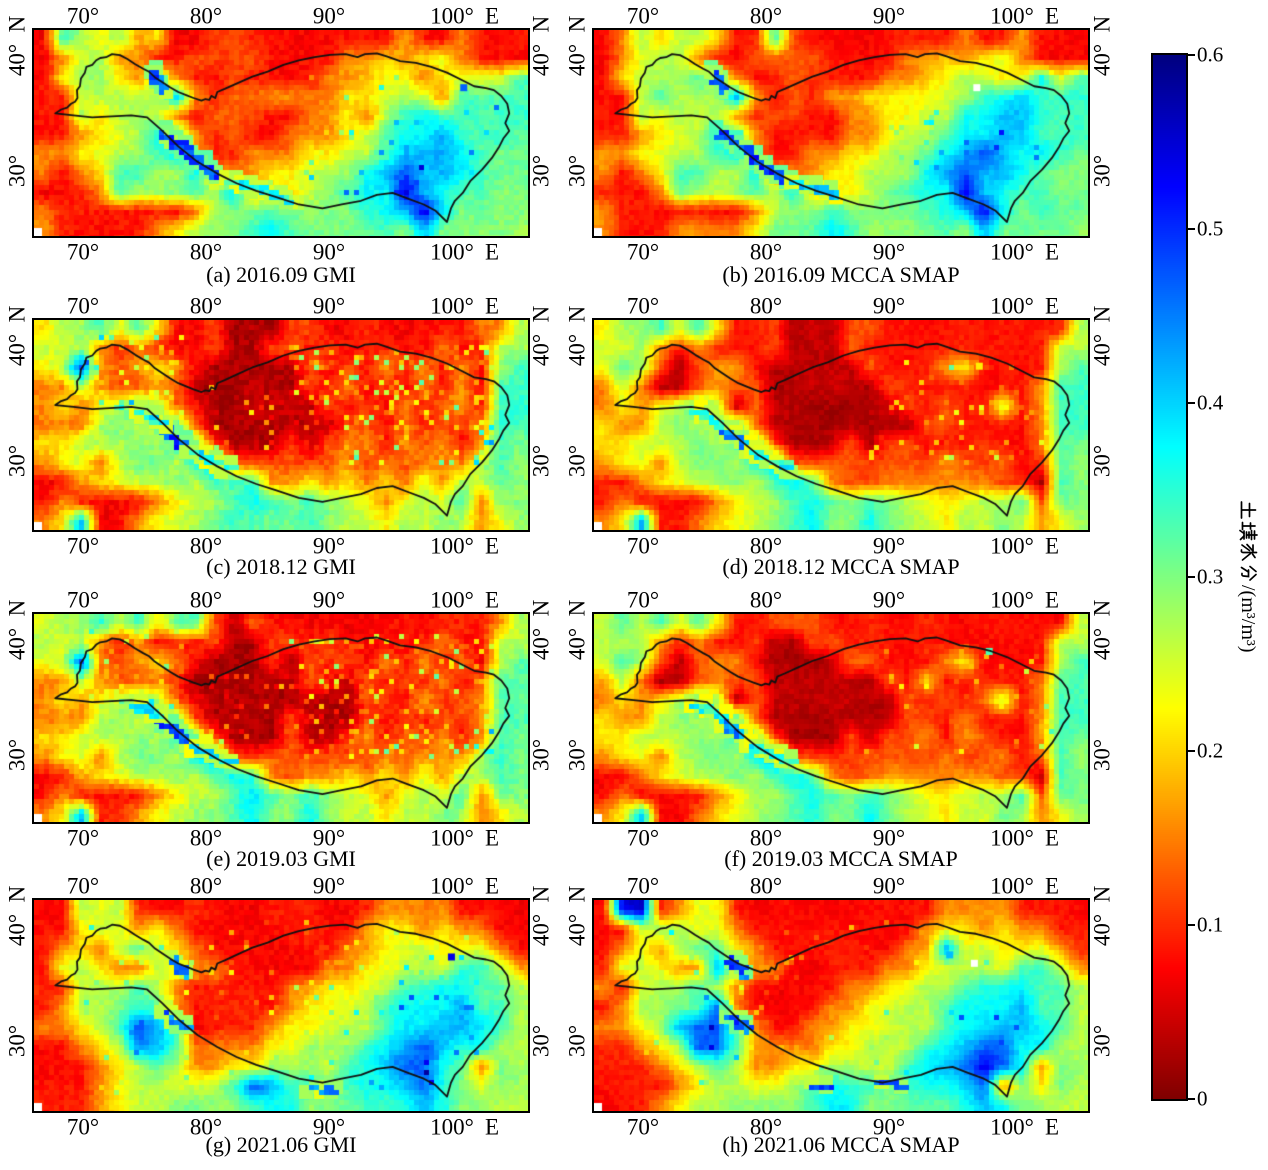 This screenshot has width=1268, height=1170. Describe the element at coordinates (1248, 619) in the screenshot. I see `svg-text: /(m³/m³)` at that location.